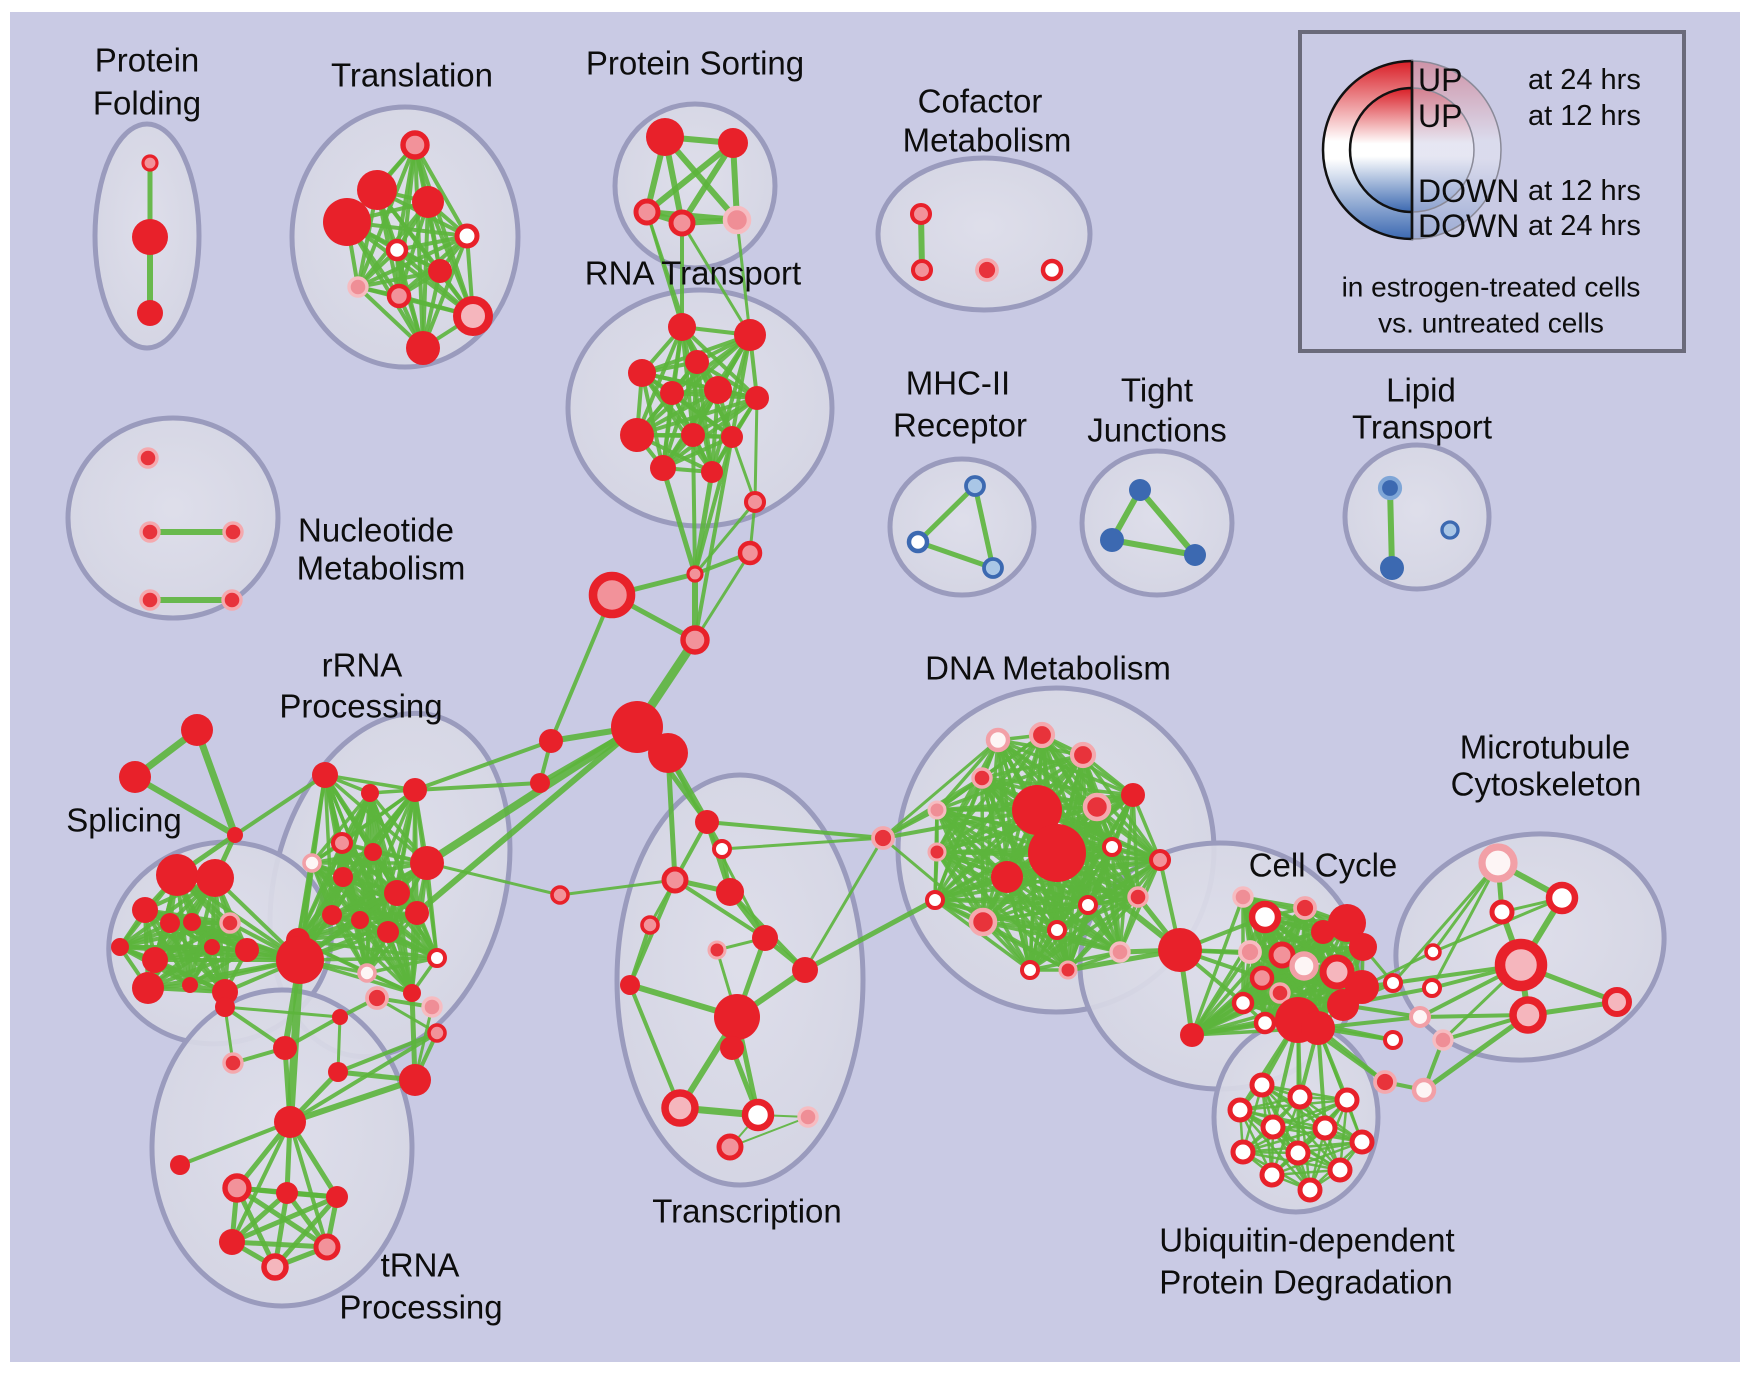 Image resolution: width=1750 pixels, height=1376 pixels. Describe the element at coordinates (1195, 555) in the screenshot. I see `node-184-b` at that location.